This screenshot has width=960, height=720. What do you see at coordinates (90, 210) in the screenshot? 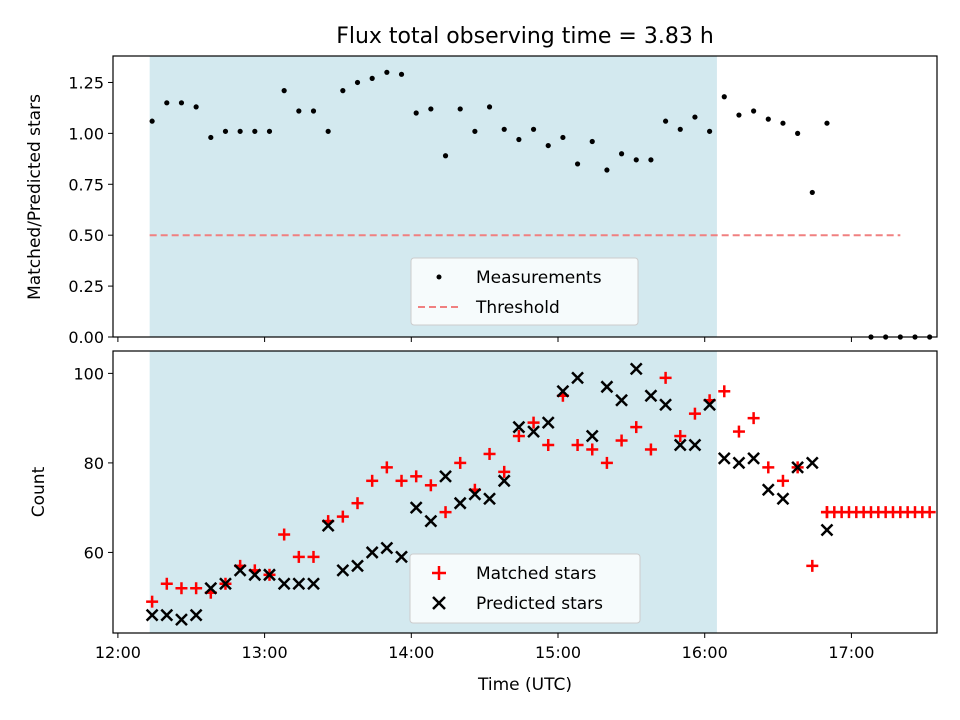
I see `top-y-axis: 0.00 0.25 0.50 0.75 1.00 1.25` at bounding box center [90, 210].